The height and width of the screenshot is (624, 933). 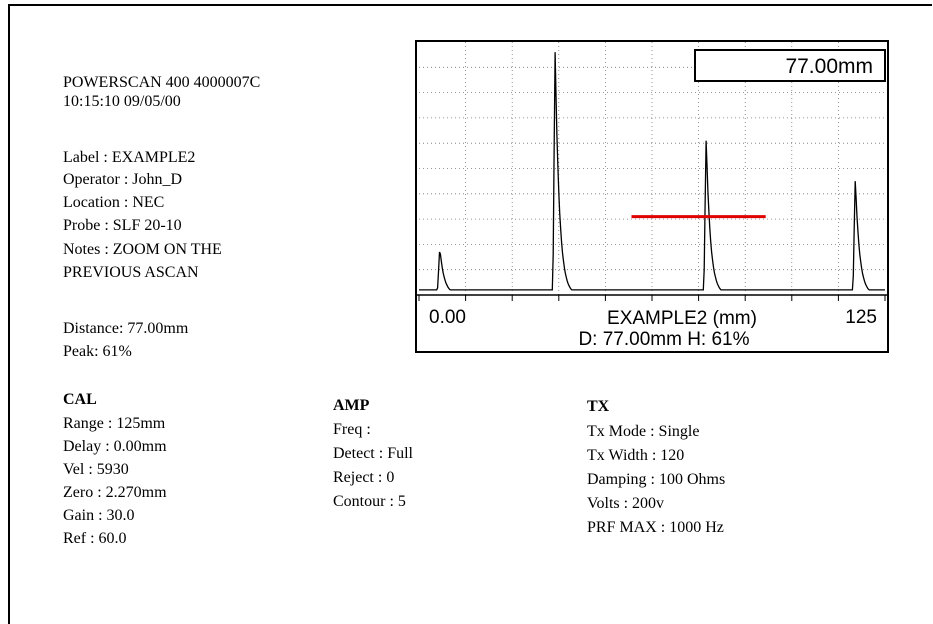 What do you see at coordinates (115, 492) in the screenshot?
I see `cal-zero: Zero : 2.270mm` at bounding box center [115, 492].